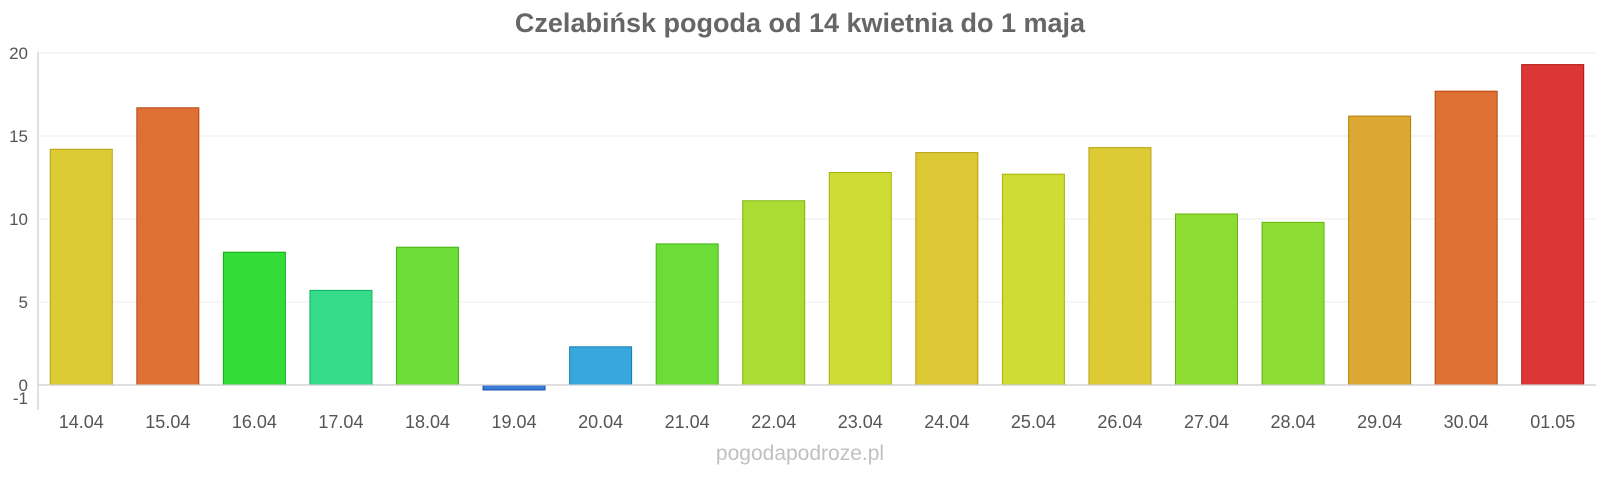  Describe the element at coordinates (1293, 422) in the screenshot. I see `x-tick-label: 28.04` at that location.